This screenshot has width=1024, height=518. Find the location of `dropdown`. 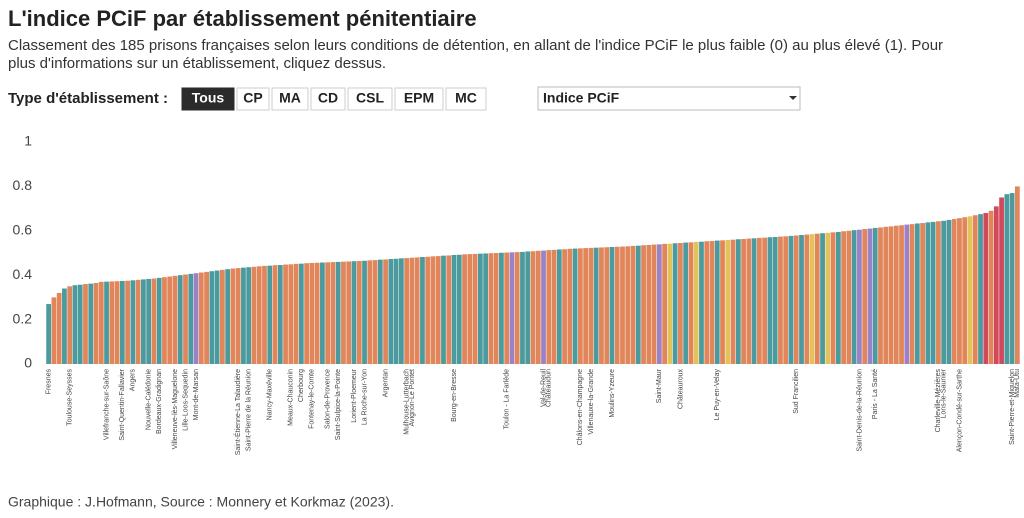

dropdown is located at coordinates (669, 98).